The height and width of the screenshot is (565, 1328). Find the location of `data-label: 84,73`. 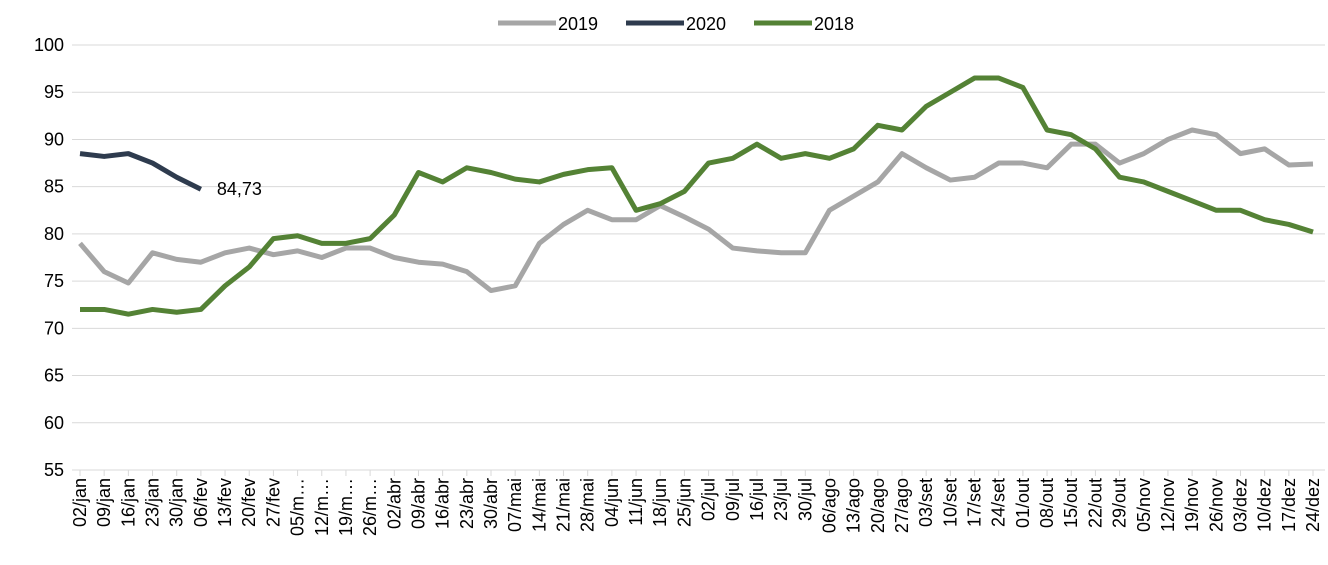

data-label: 84,73 is located at coordinates (239, 189).